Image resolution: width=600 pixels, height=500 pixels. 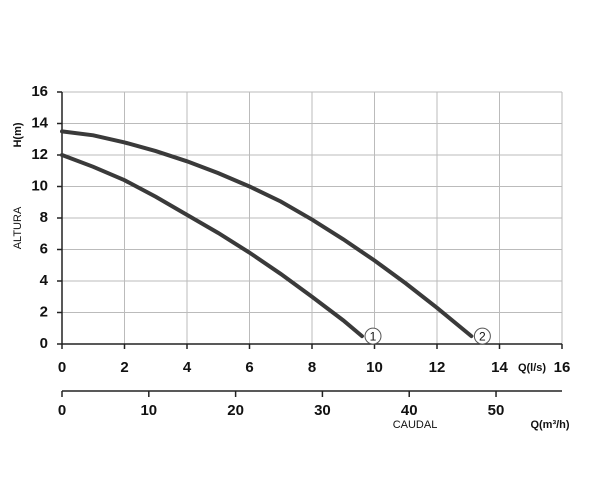 What do you see at coordinates (18, 134) in the screenshot?
I see `y-axis-label: H(m)` at bounding box center [18, 134].